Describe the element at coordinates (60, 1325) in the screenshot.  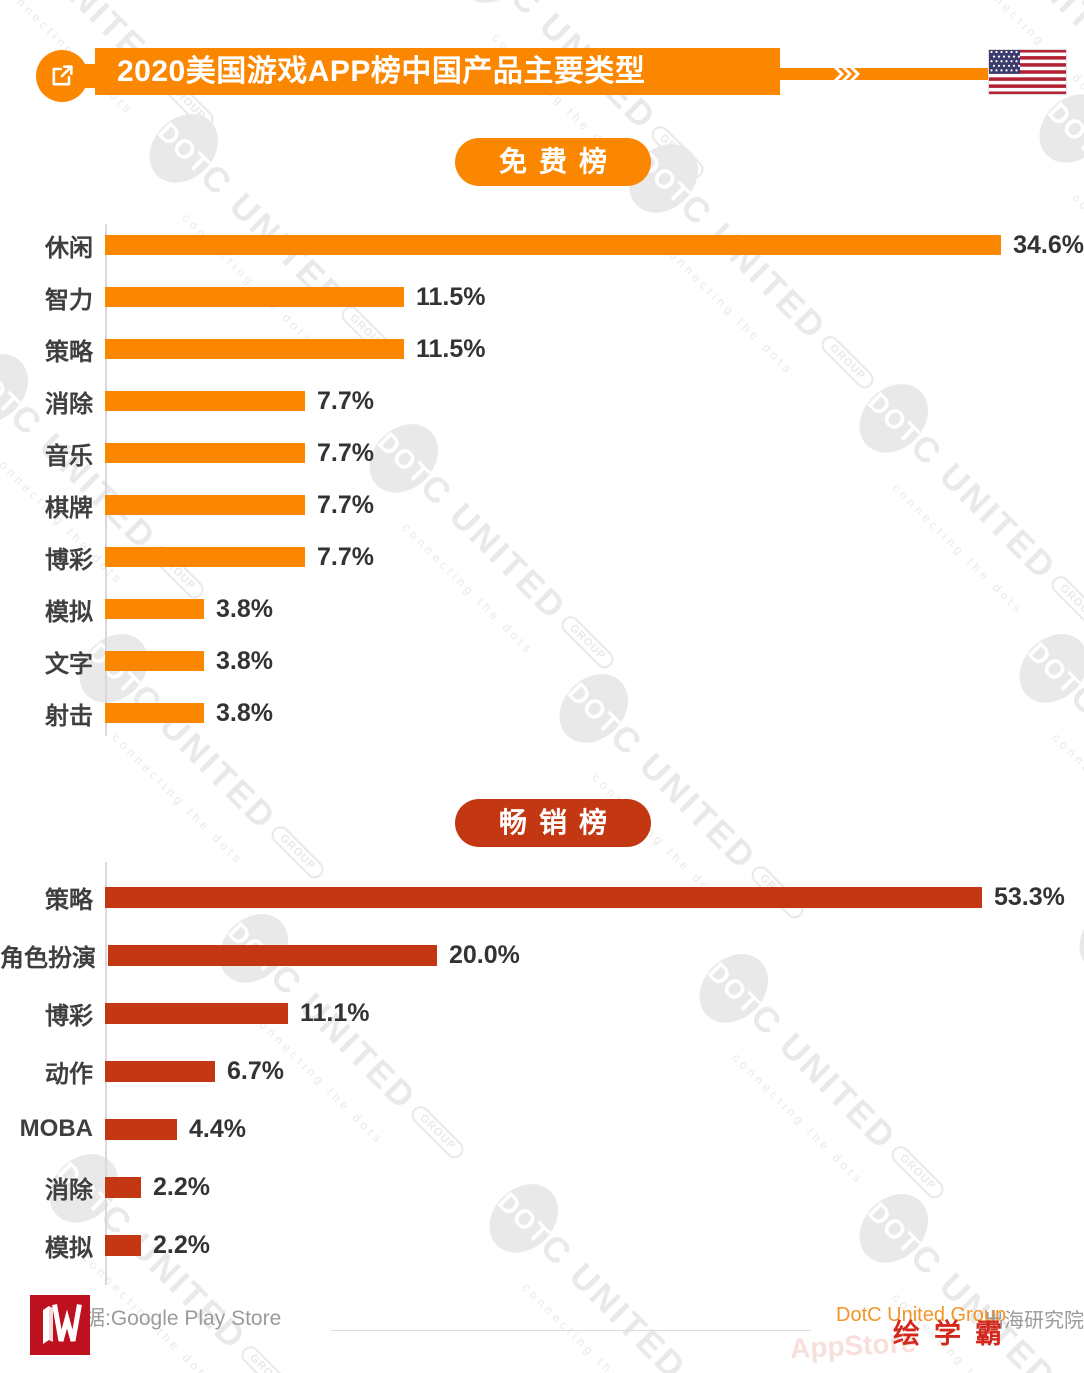
I see `huihuasuan-logo` at that location.